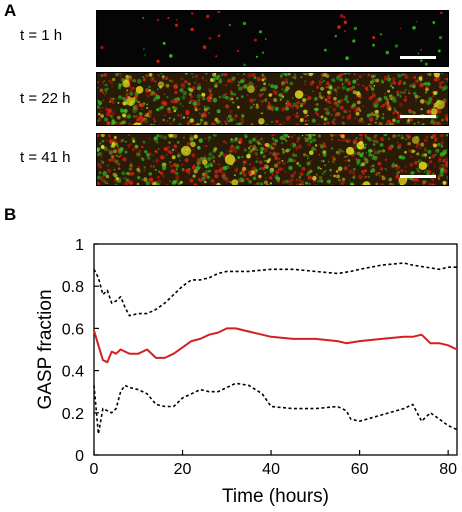 The image size is (462, 512). Describe the element at coordinates (360, 469) in the screenshot. I see `x-tick-label: 60` at that location.